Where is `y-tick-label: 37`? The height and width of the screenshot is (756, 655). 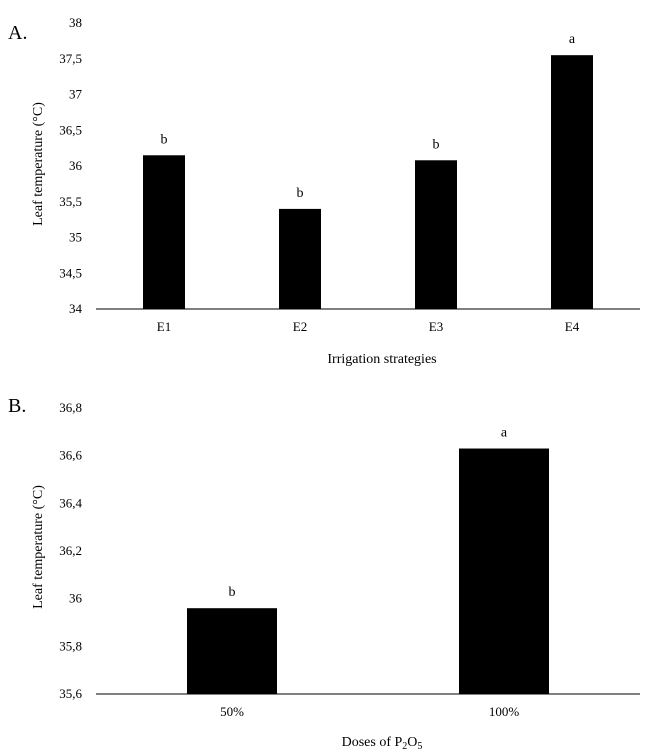
y-tick-label: 37 is located at coordinates (76, 94).